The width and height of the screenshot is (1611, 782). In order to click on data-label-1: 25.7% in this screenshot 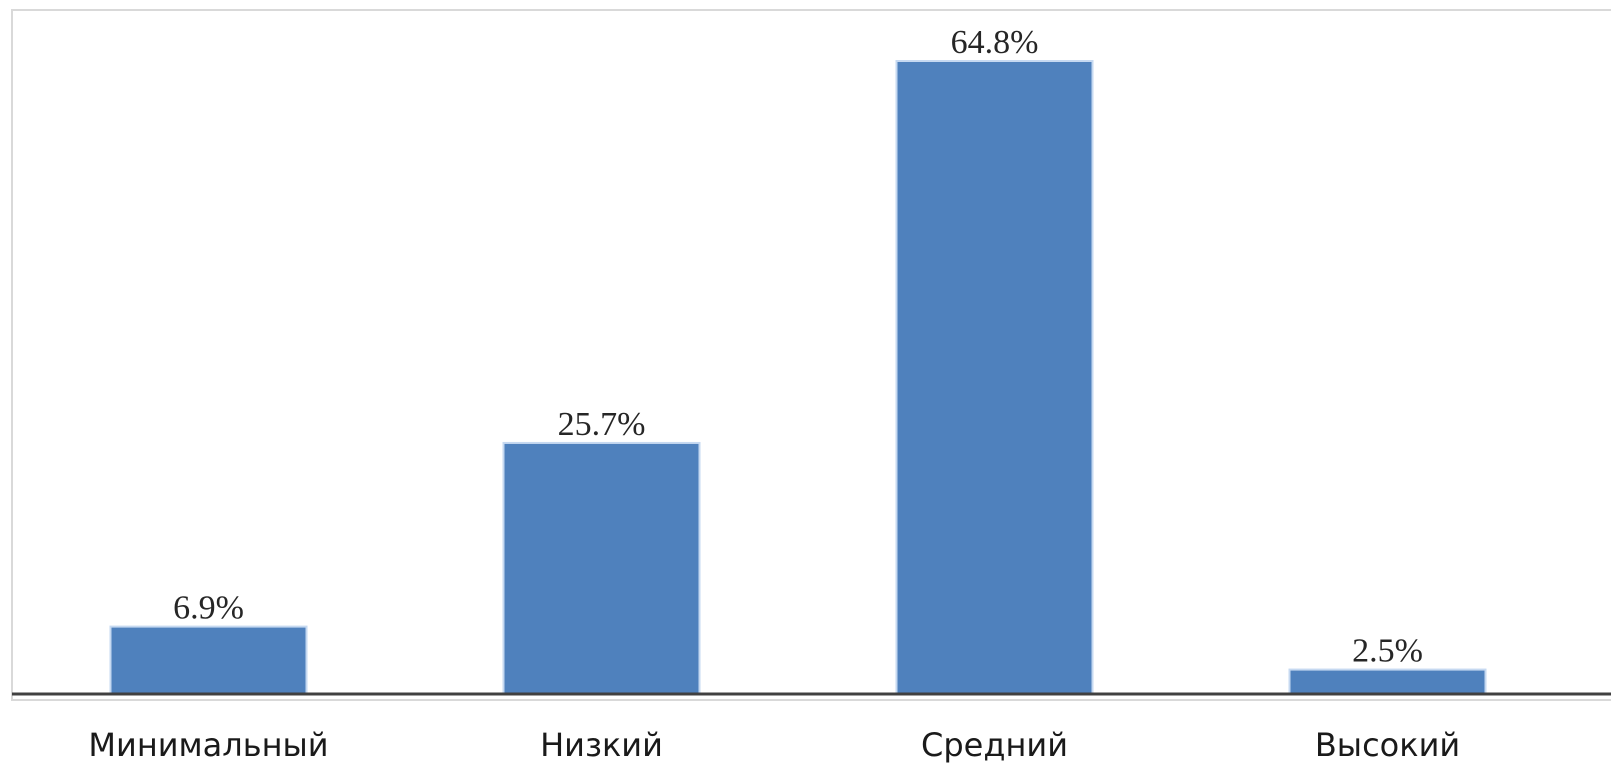, I will do `click(602, 424)`.